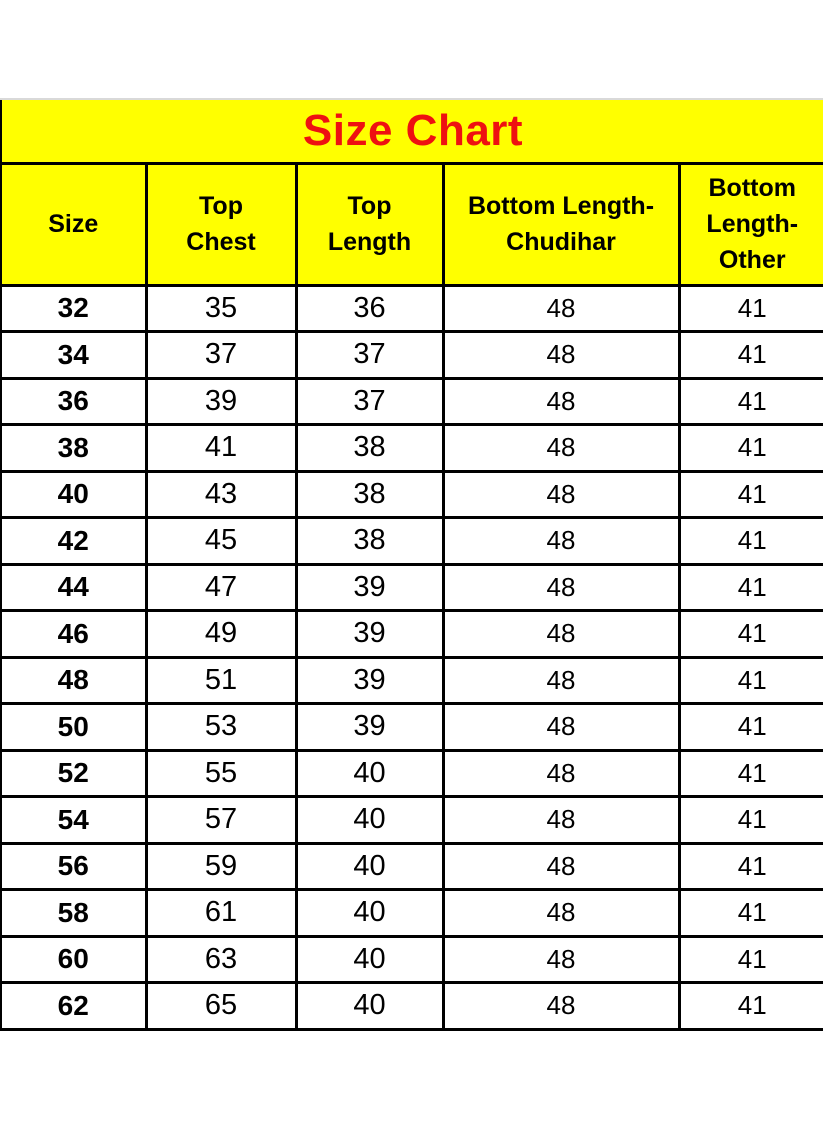 This screenshot has height=1132, width=823. I want to click on title-row: Size Chart, so click(411, 132).